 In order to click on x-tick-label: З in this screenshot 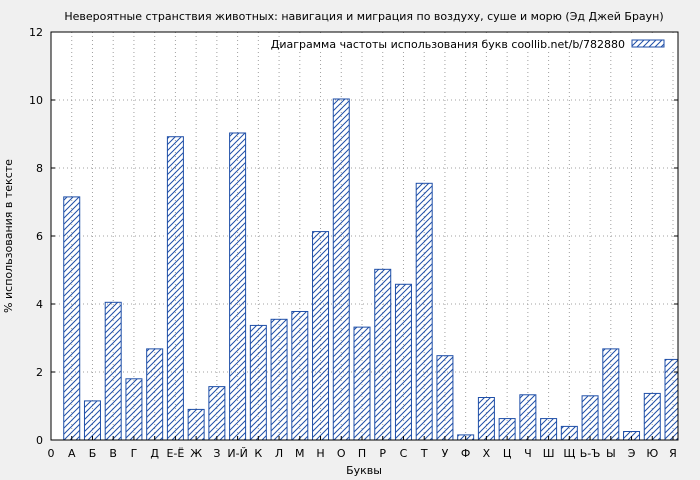, I will do `click(216, 453)`.